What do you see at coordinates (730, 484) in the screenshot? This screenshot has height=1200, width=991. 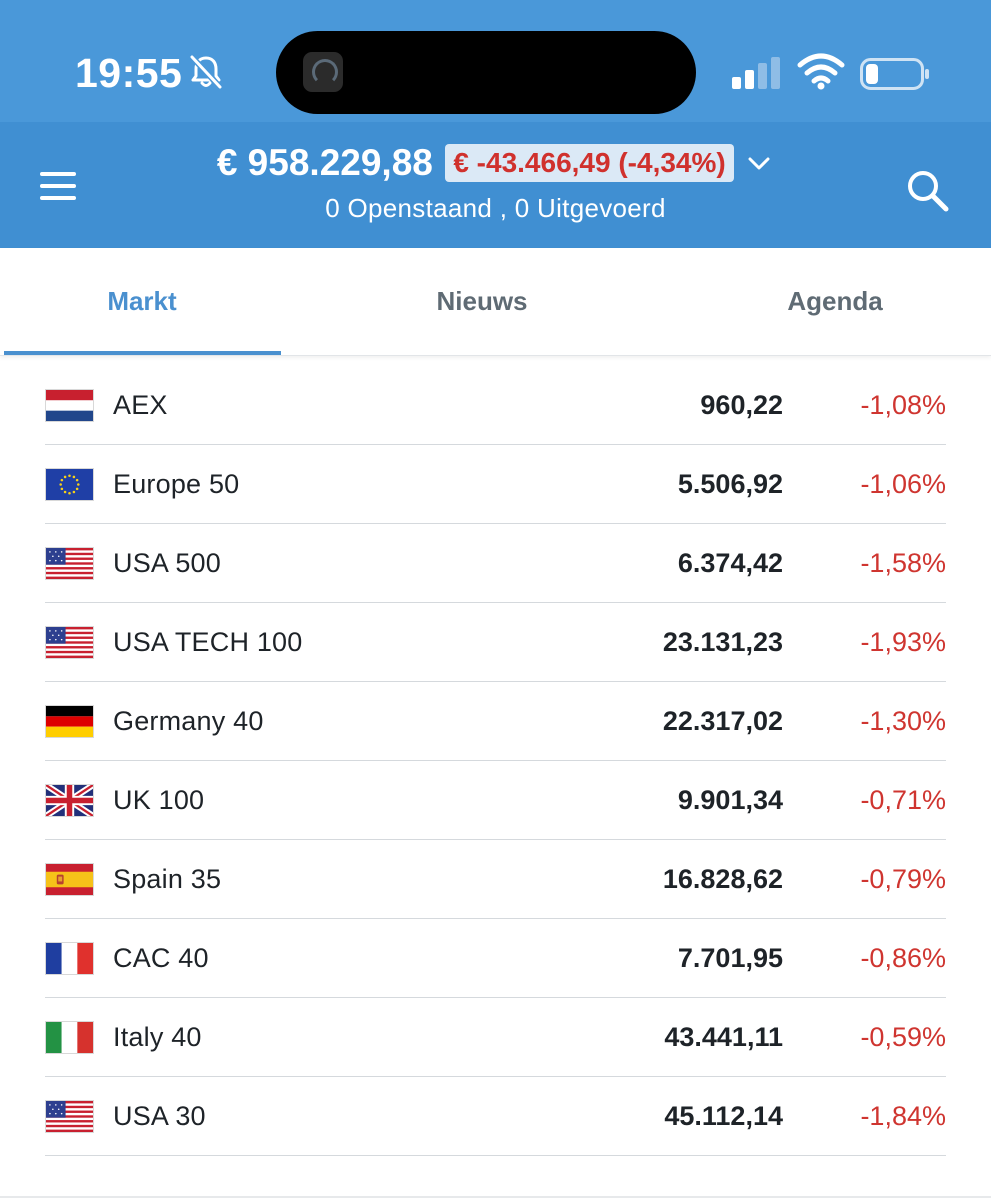 I see `market-value: 5.506,92` at bounding box center [730, 484].